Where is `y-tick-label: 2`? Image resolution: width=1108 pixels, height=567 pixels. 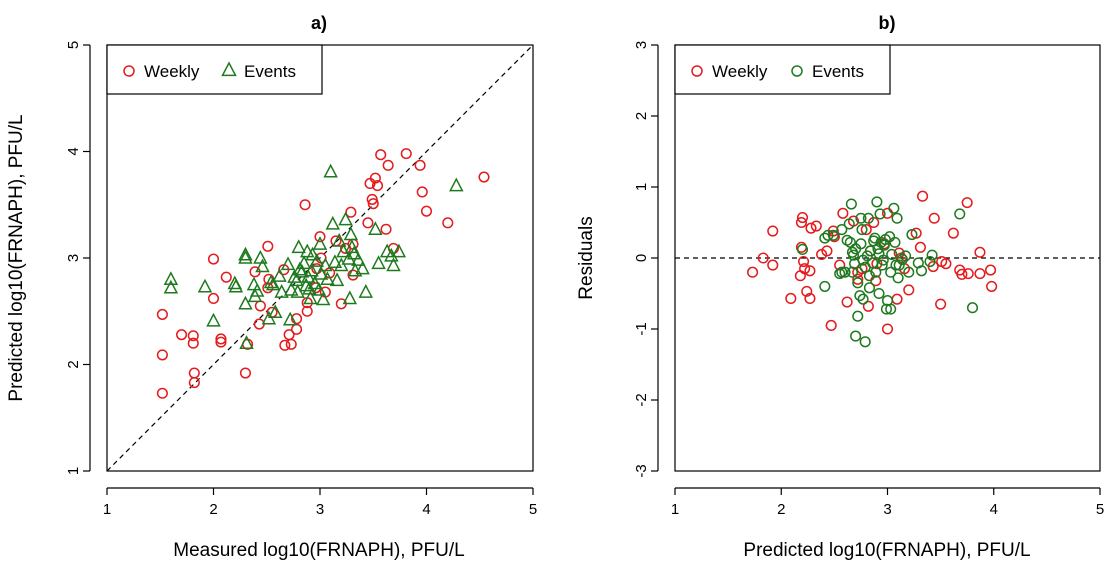
y-tick-label: 2 is located at coordinates (641, 116).